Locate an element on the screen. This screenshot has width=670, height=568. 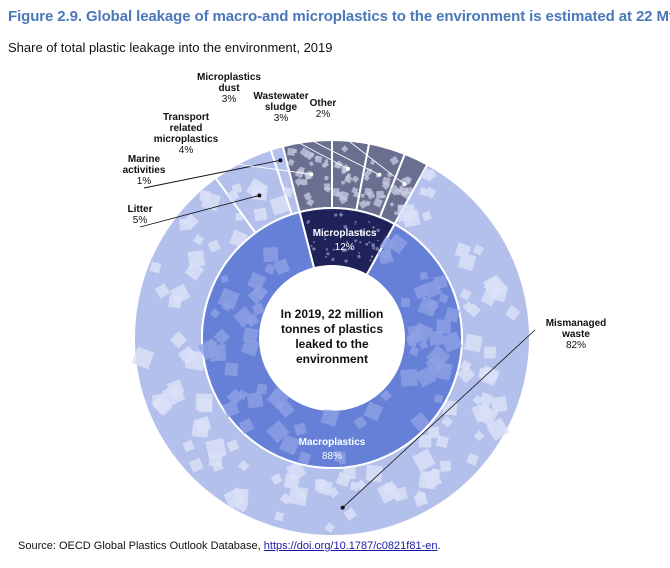
source-suffix: . is located at coordinates (439, 546).